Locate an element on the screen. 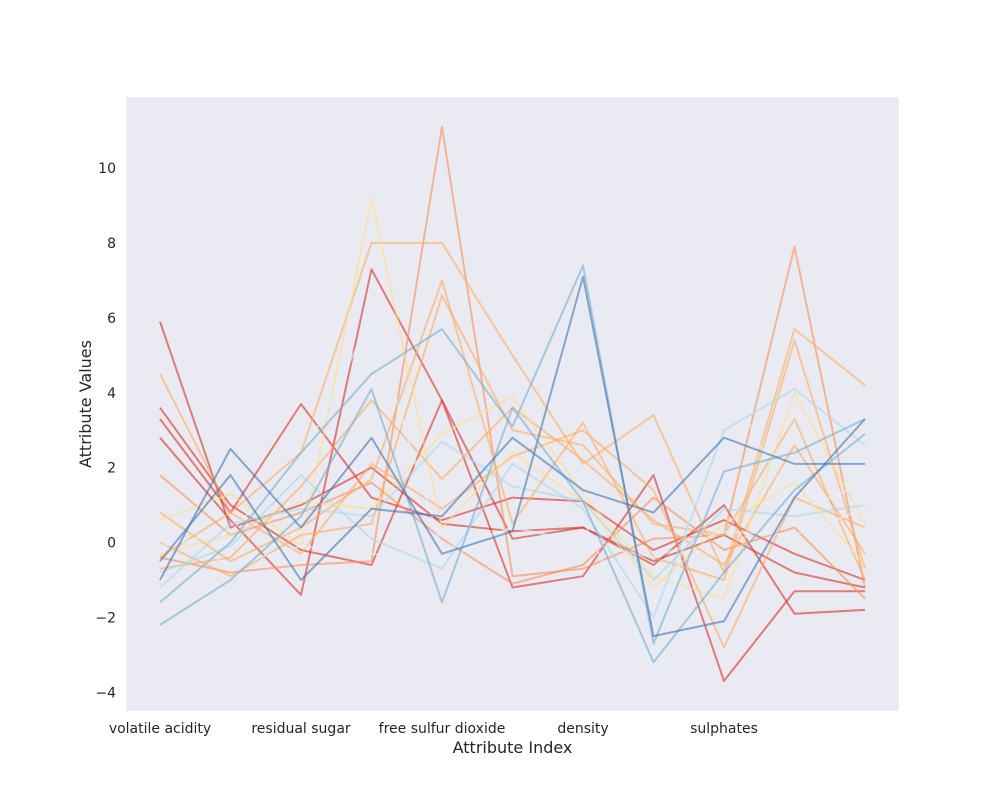 Image resolution: width=1000 pixels, height=800 pixels. y-axis-ticks: −4 −2 0 2 4 6 8 10 is located at coordinates (105, 431).